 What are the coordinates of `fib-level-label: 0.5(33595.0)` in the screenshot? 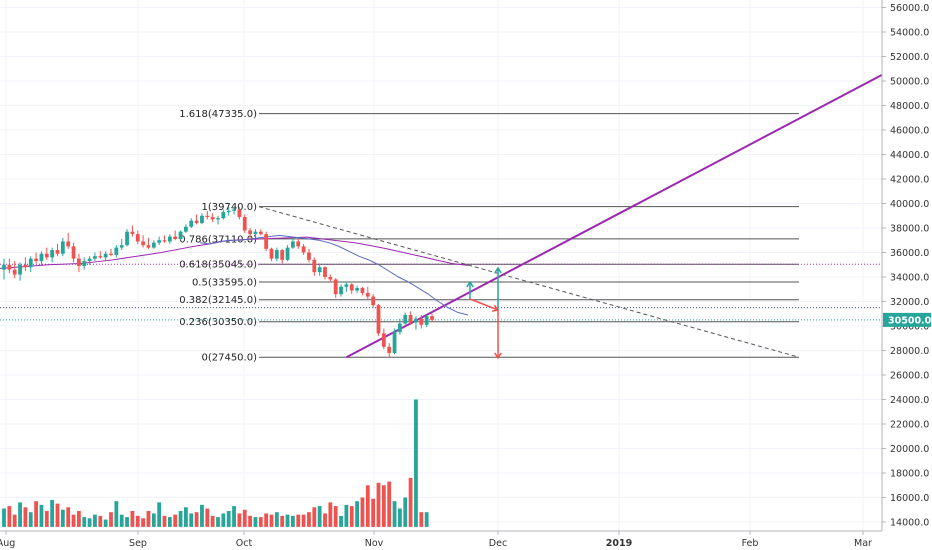 It's located at (224, 282).